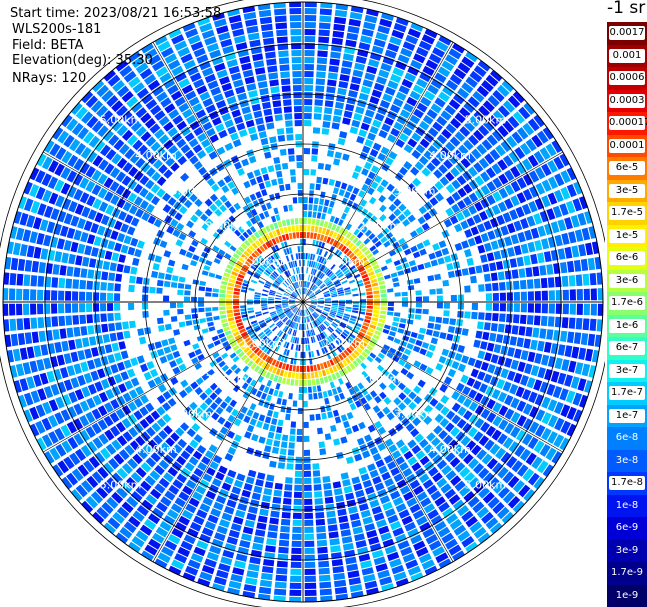  I want to click on colorbar-tick-label: 3e-9, so click(627, 550).